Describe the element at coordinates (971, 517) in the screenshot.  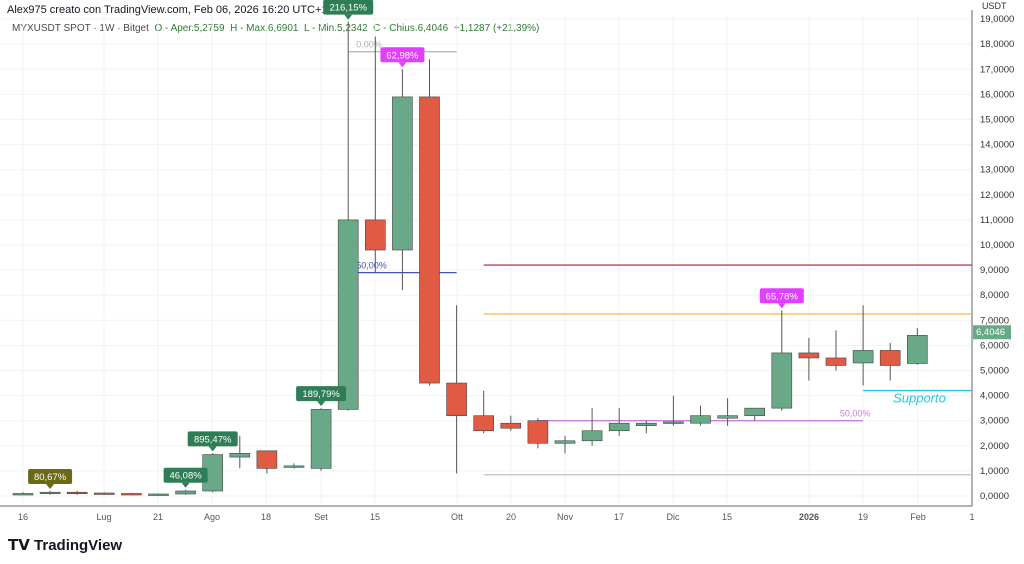
I see `x-tick-label: 1` at that location.